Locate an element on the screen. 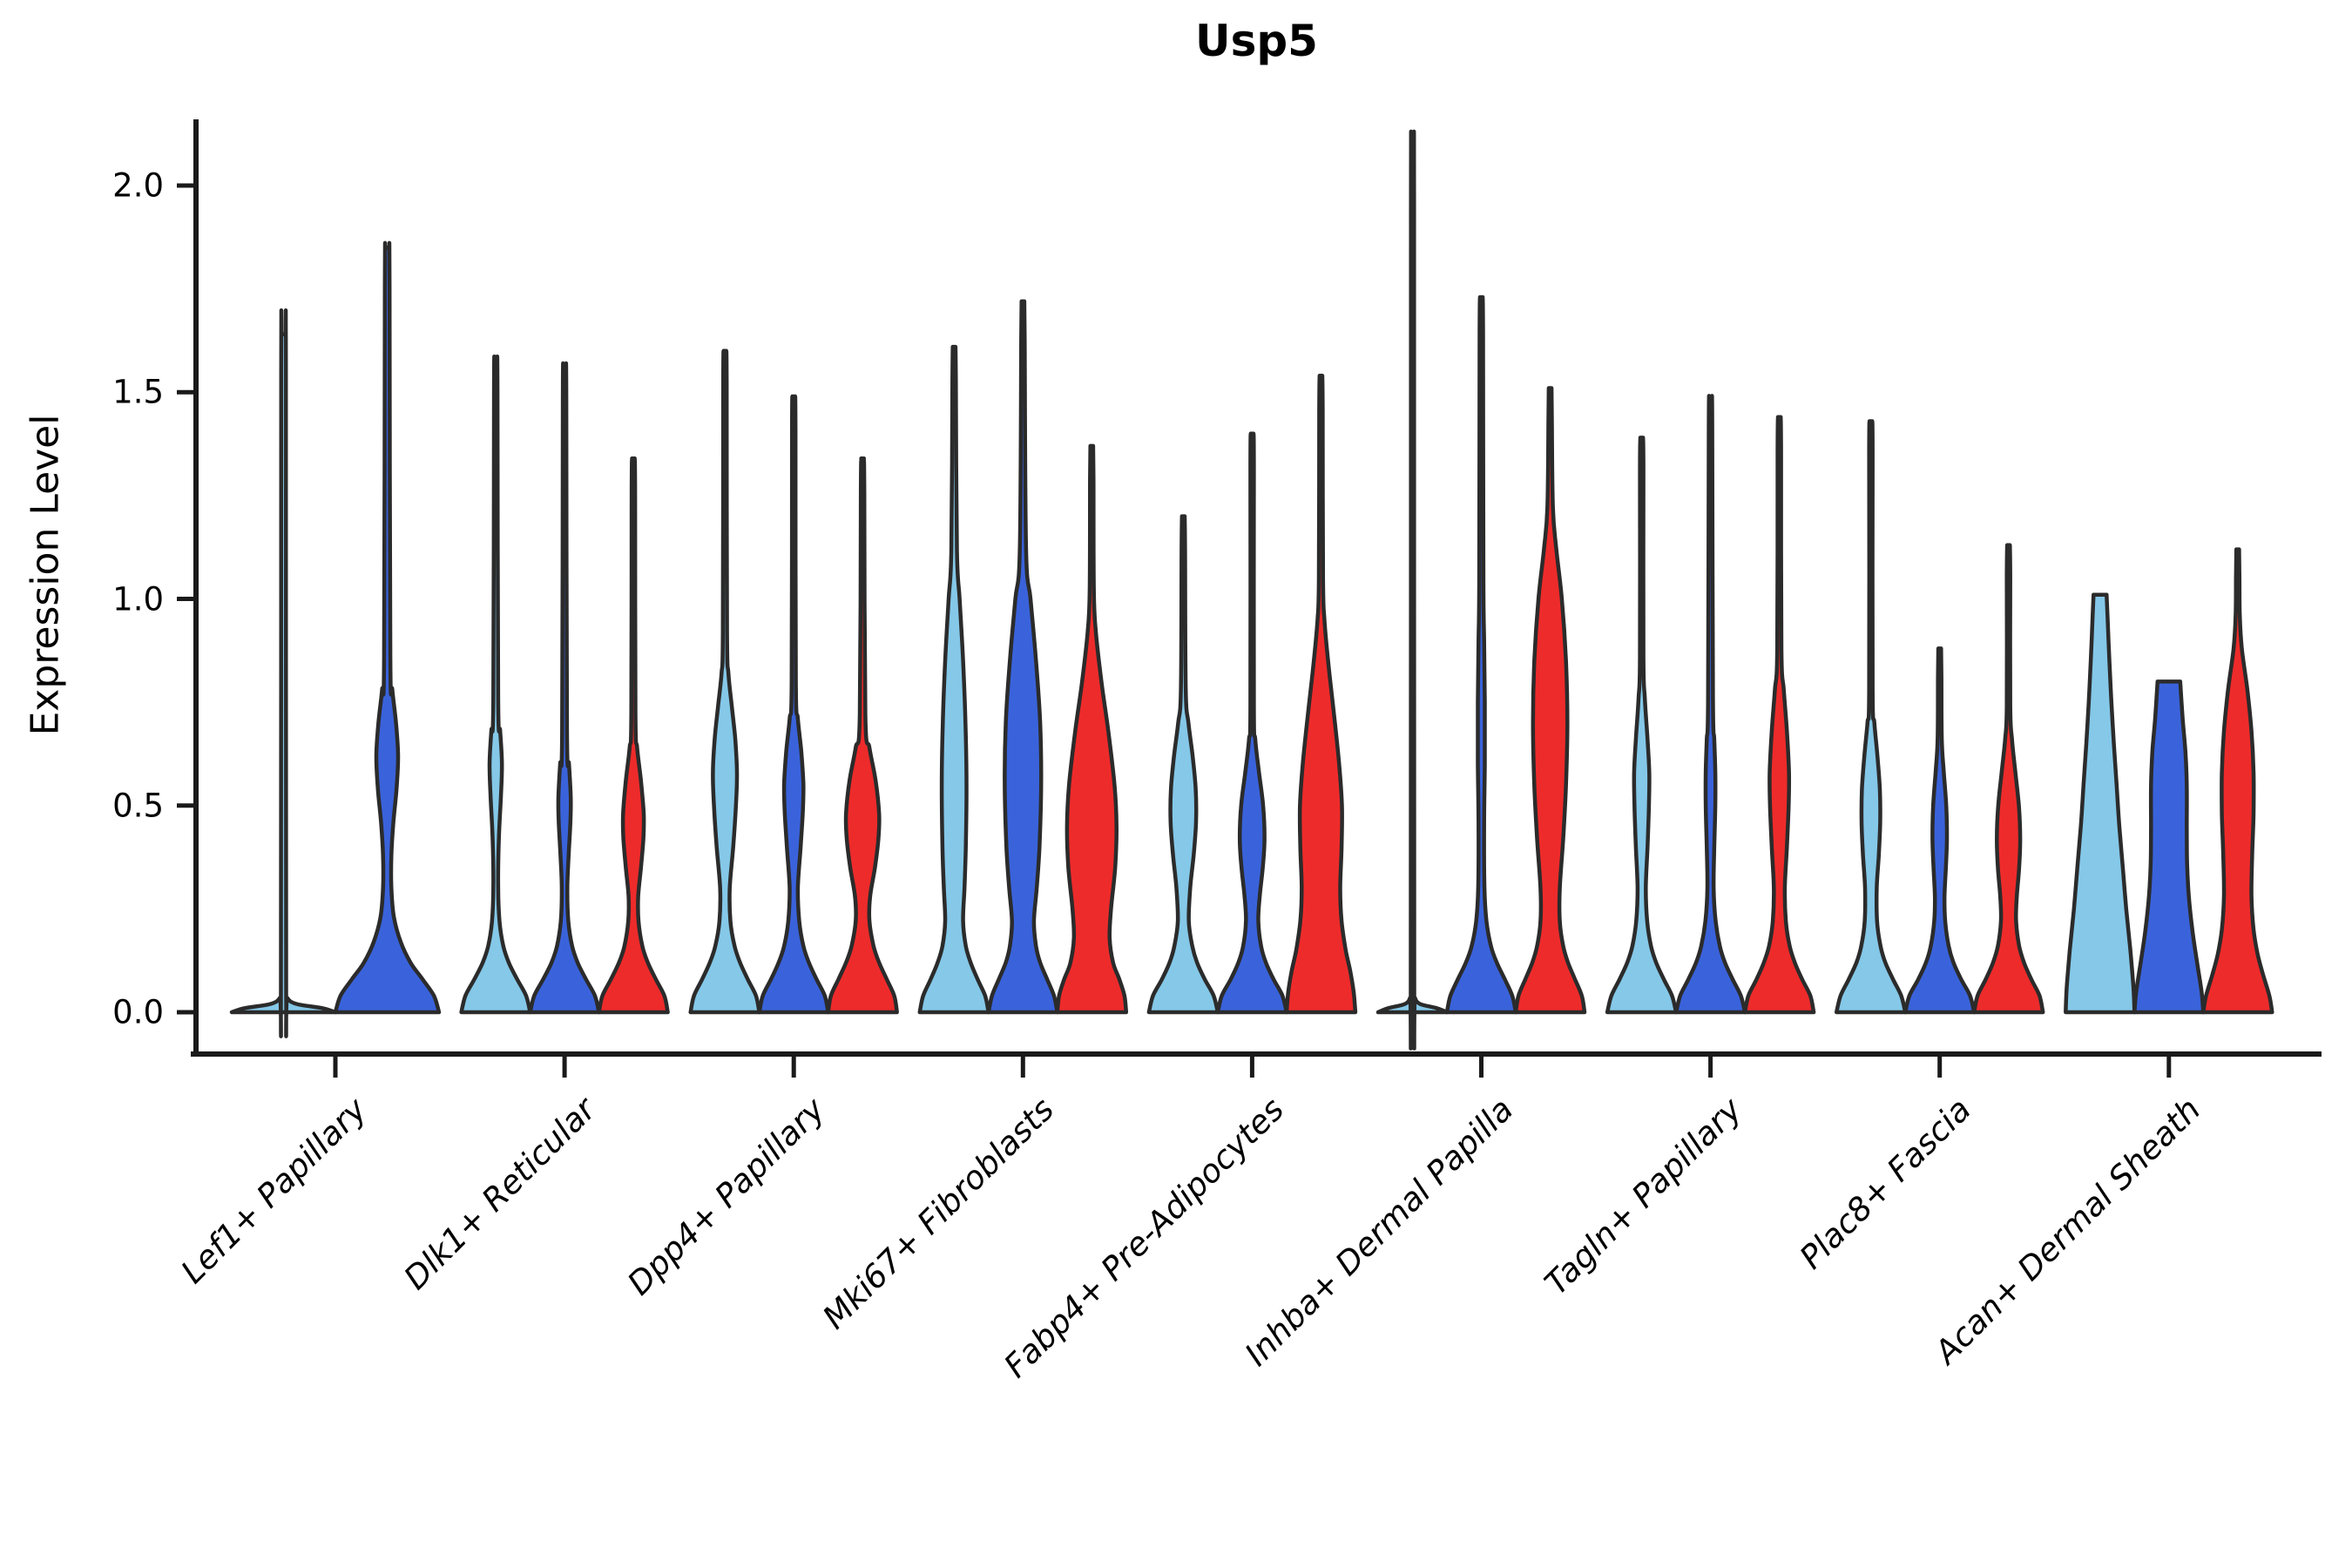  violin-plac8-fascia-red is located at coordinates (2008, 779).